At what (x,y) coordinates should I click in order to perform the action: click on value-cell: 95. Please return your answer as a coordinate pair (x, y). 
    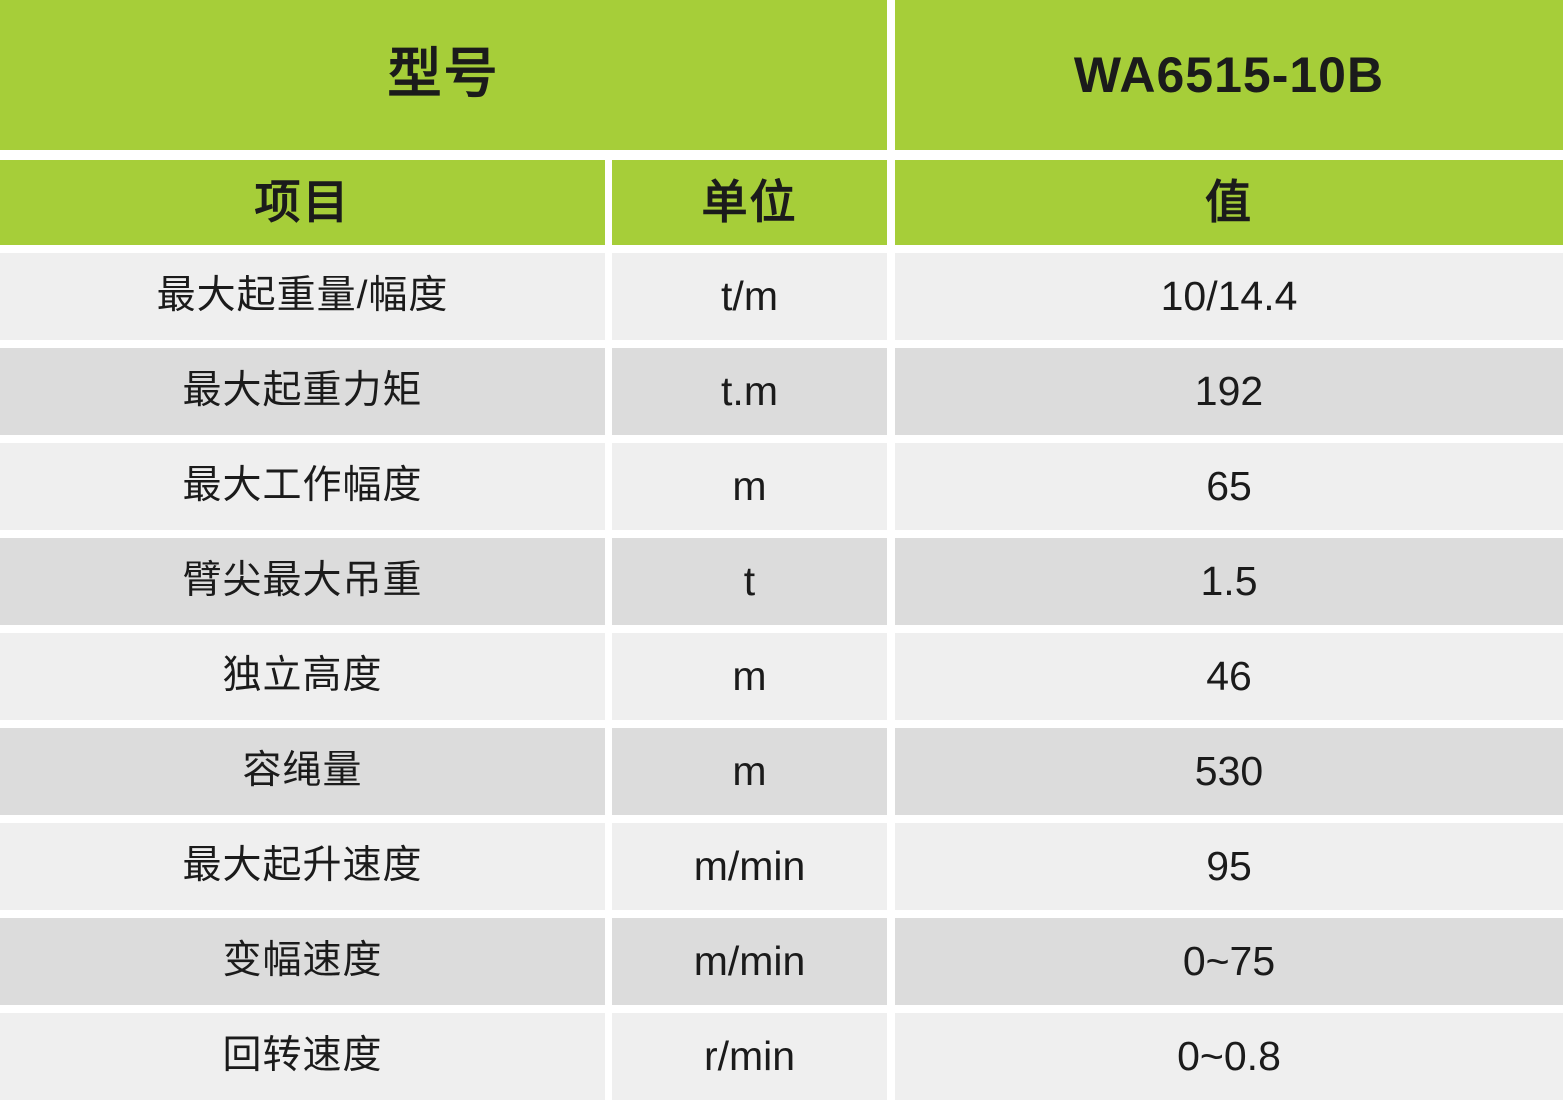
    Looking at the image, I should click on (1229, 866).